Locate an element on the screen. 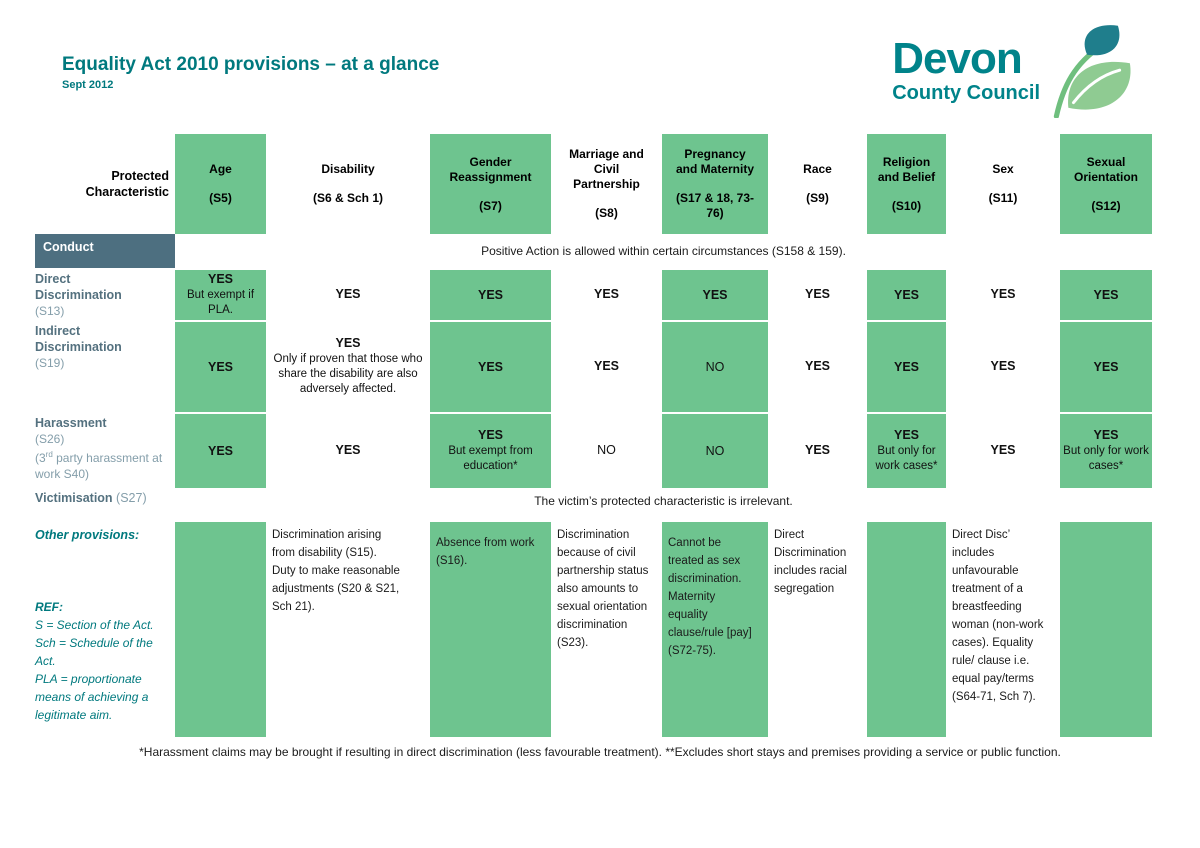 The image size is (1200, 848). logo-devon-text: Devon is located at coordinates (957, 58).